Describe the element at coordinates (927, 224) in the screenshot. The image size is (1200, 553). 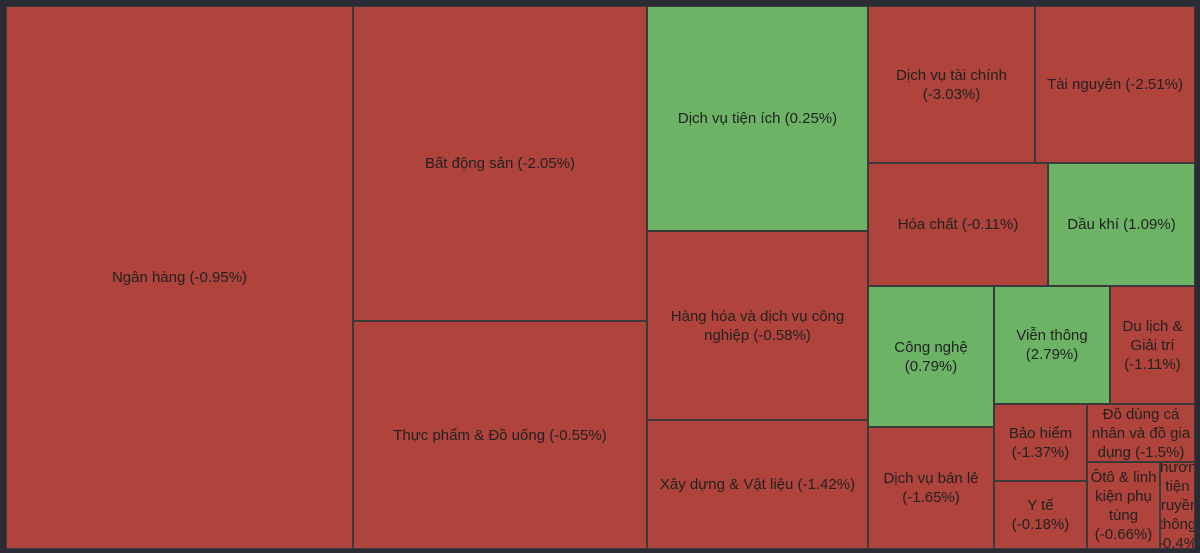
I see `tile-name: Hóa chất` at that location.